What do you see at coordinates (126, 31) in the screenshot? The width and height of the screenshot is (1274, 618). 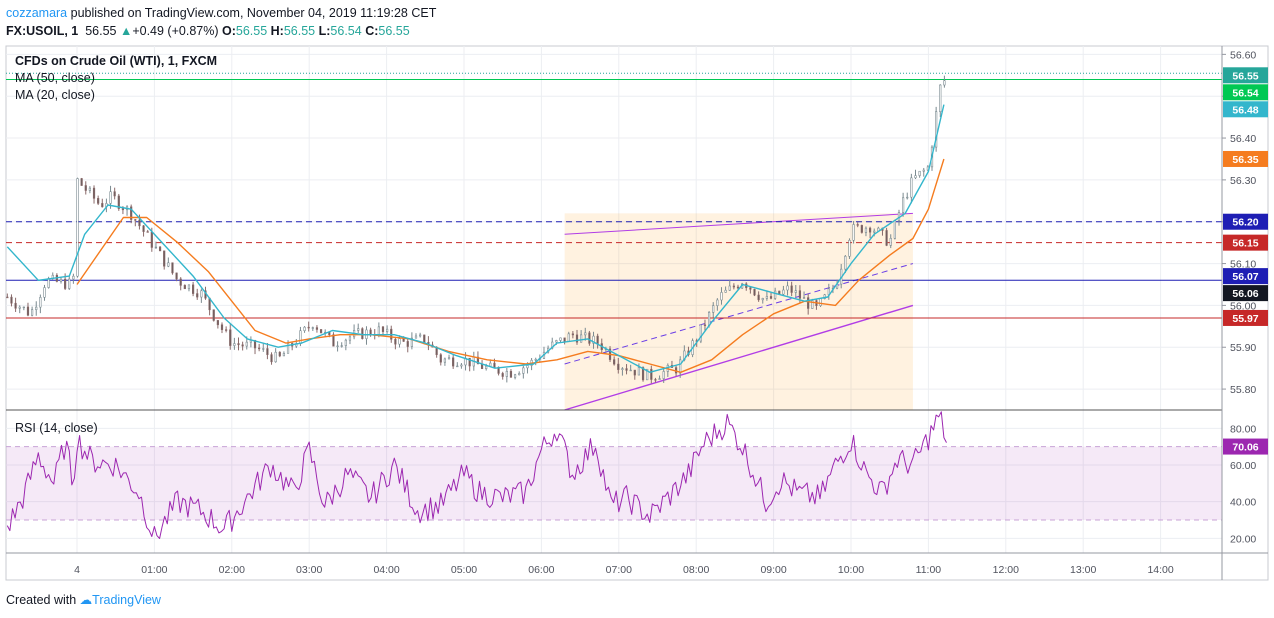 I see `up-arrow-icon: ▲` at bounding box center [126, 31].